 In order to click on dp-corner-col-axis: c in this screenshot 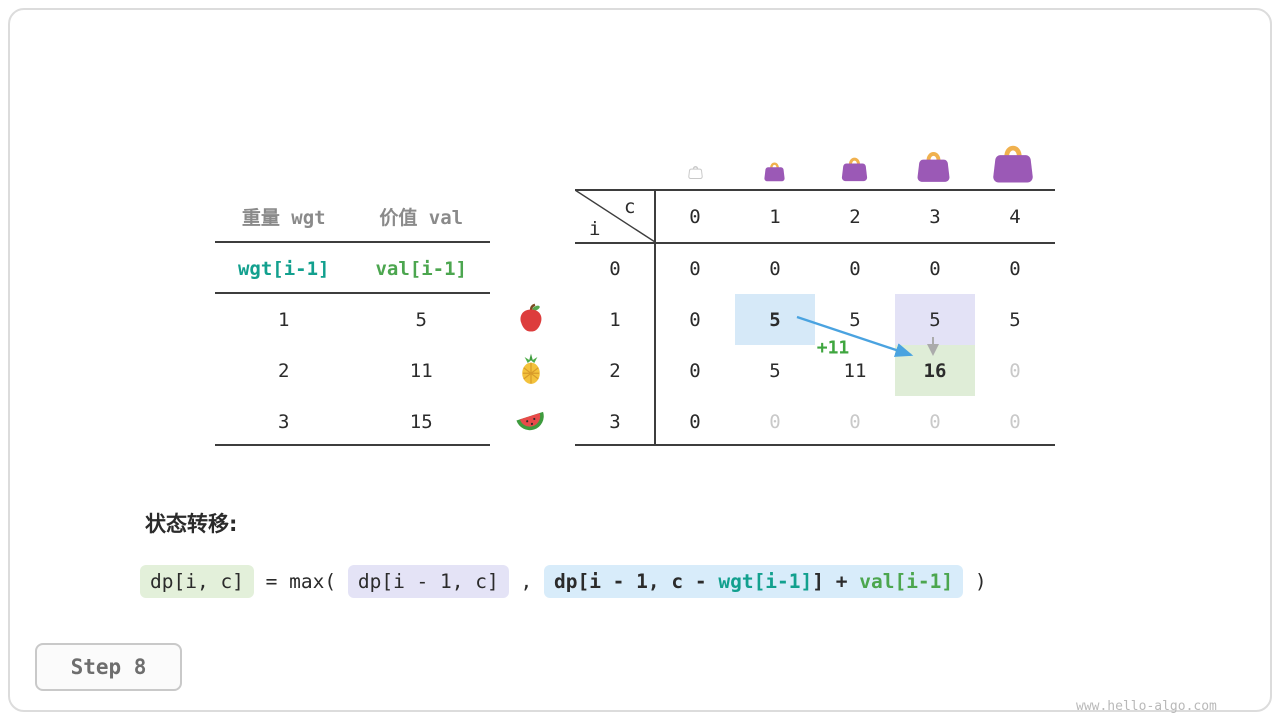, I will do `click(630, 207)`.